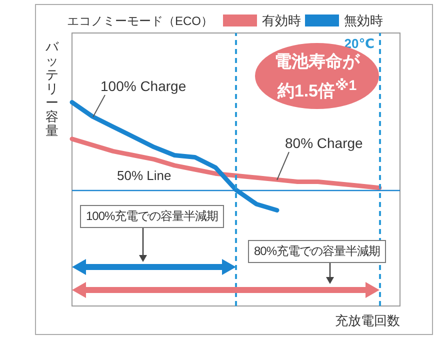 The width and height of the screenshot is (438, 340). Describe the element at coordinates (363, 20) in the screenshot. I see `legend-label: 無効時` at that location.